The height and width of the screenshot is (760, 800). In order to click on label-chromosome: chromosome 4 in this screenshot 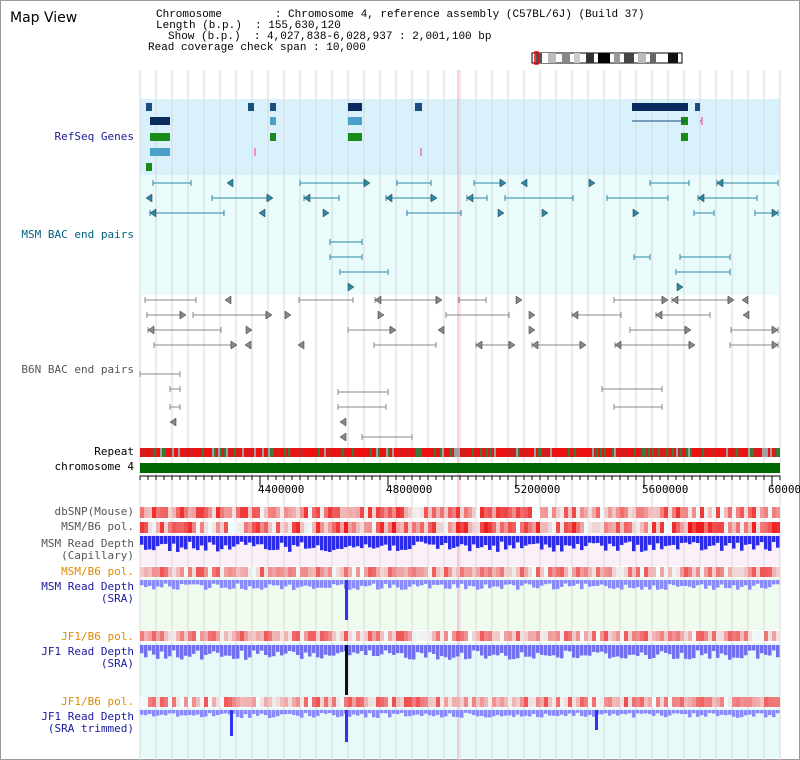, I will do `click(94, 466)`.